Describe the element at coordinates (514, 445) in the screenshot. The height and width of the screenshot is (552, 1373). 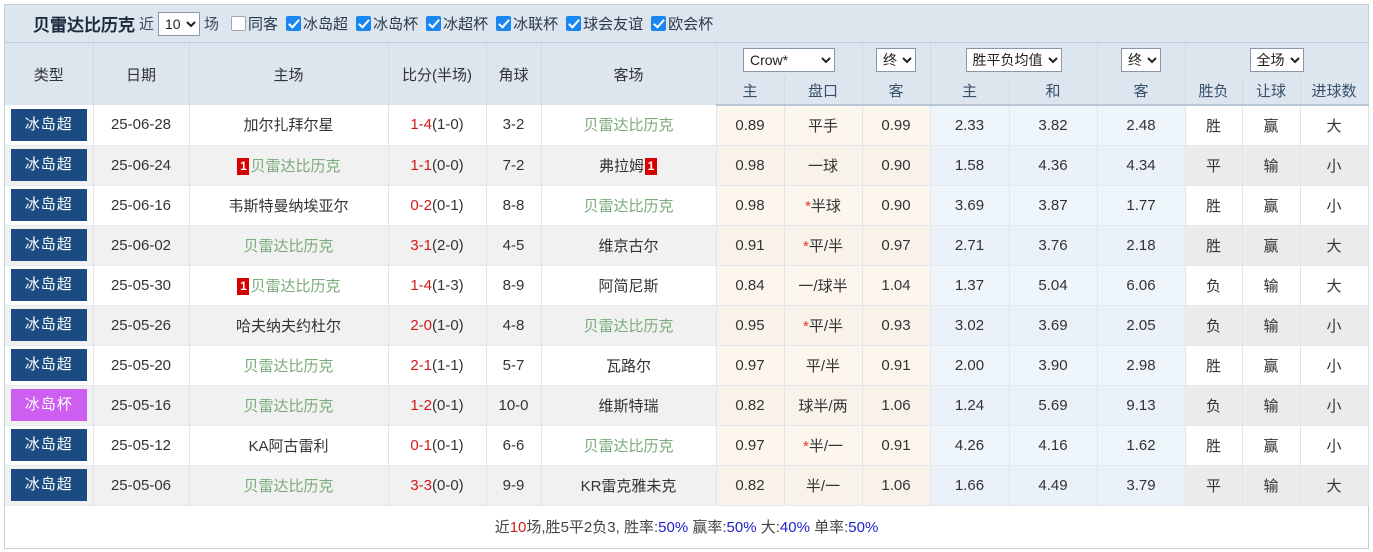
I see `corner-cell: 6-6` at that location.